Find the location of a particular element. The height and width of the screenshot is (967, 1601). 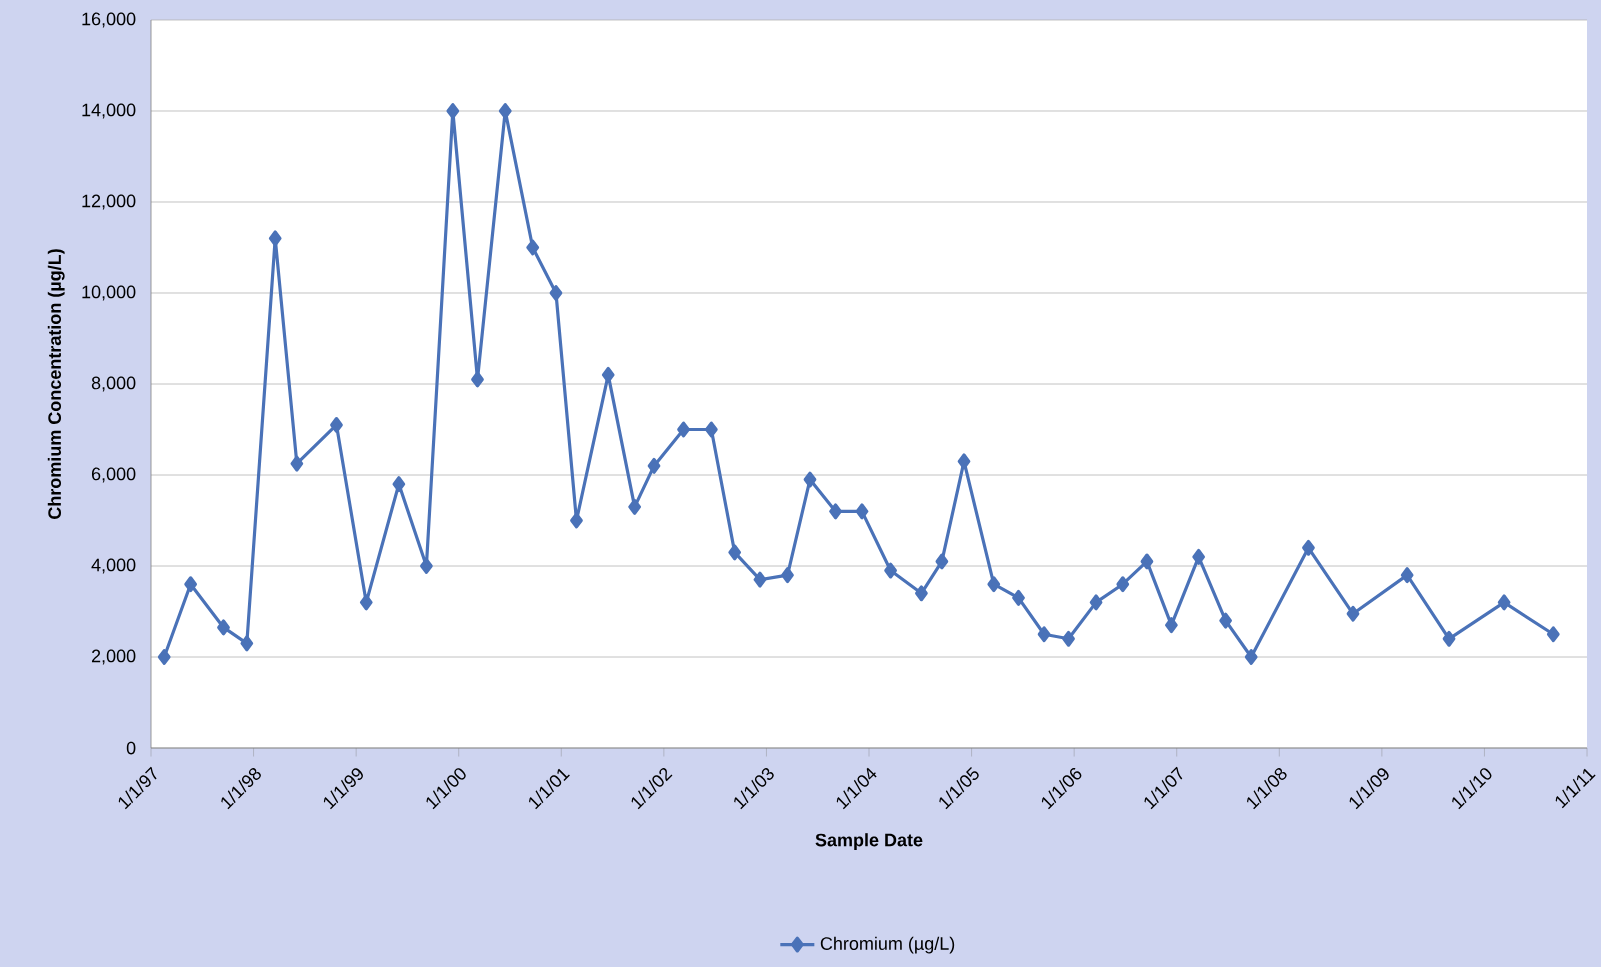

y-tick-label: 10,000 is located at coordinates (109, 293).